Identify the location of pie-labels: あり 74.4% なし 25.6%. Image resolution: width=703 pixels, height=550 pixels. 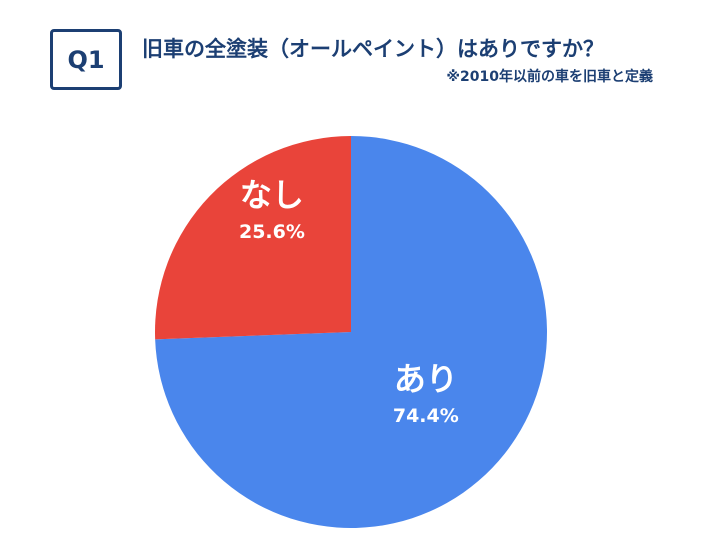
(349, 301).